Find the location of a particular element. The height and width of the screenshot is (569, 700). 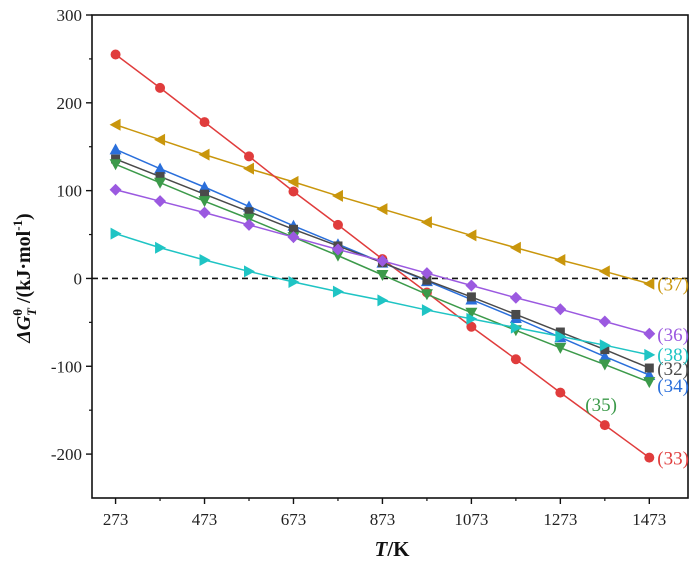

x-tick-label: 1473 is located at coordinates (649, 519).